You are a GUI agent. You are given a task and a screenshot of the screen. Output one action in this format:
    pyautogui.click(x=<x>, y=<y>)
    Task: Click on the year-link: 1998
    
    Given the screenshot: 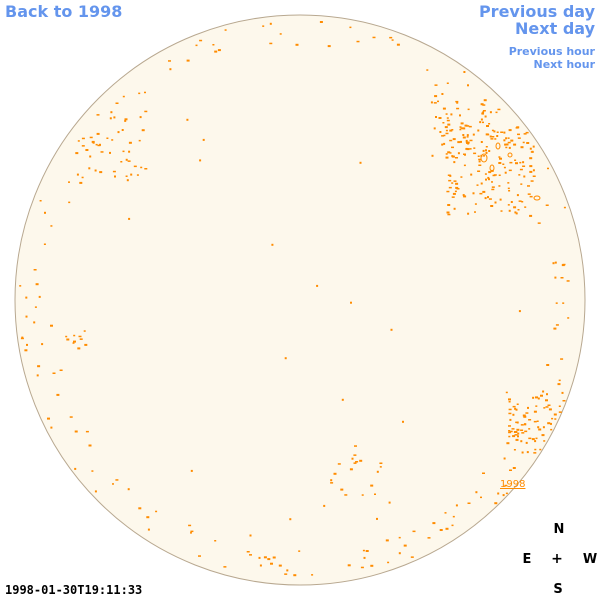 What is the action you would take?
    pyautogui.click(x=513, y=484)
    